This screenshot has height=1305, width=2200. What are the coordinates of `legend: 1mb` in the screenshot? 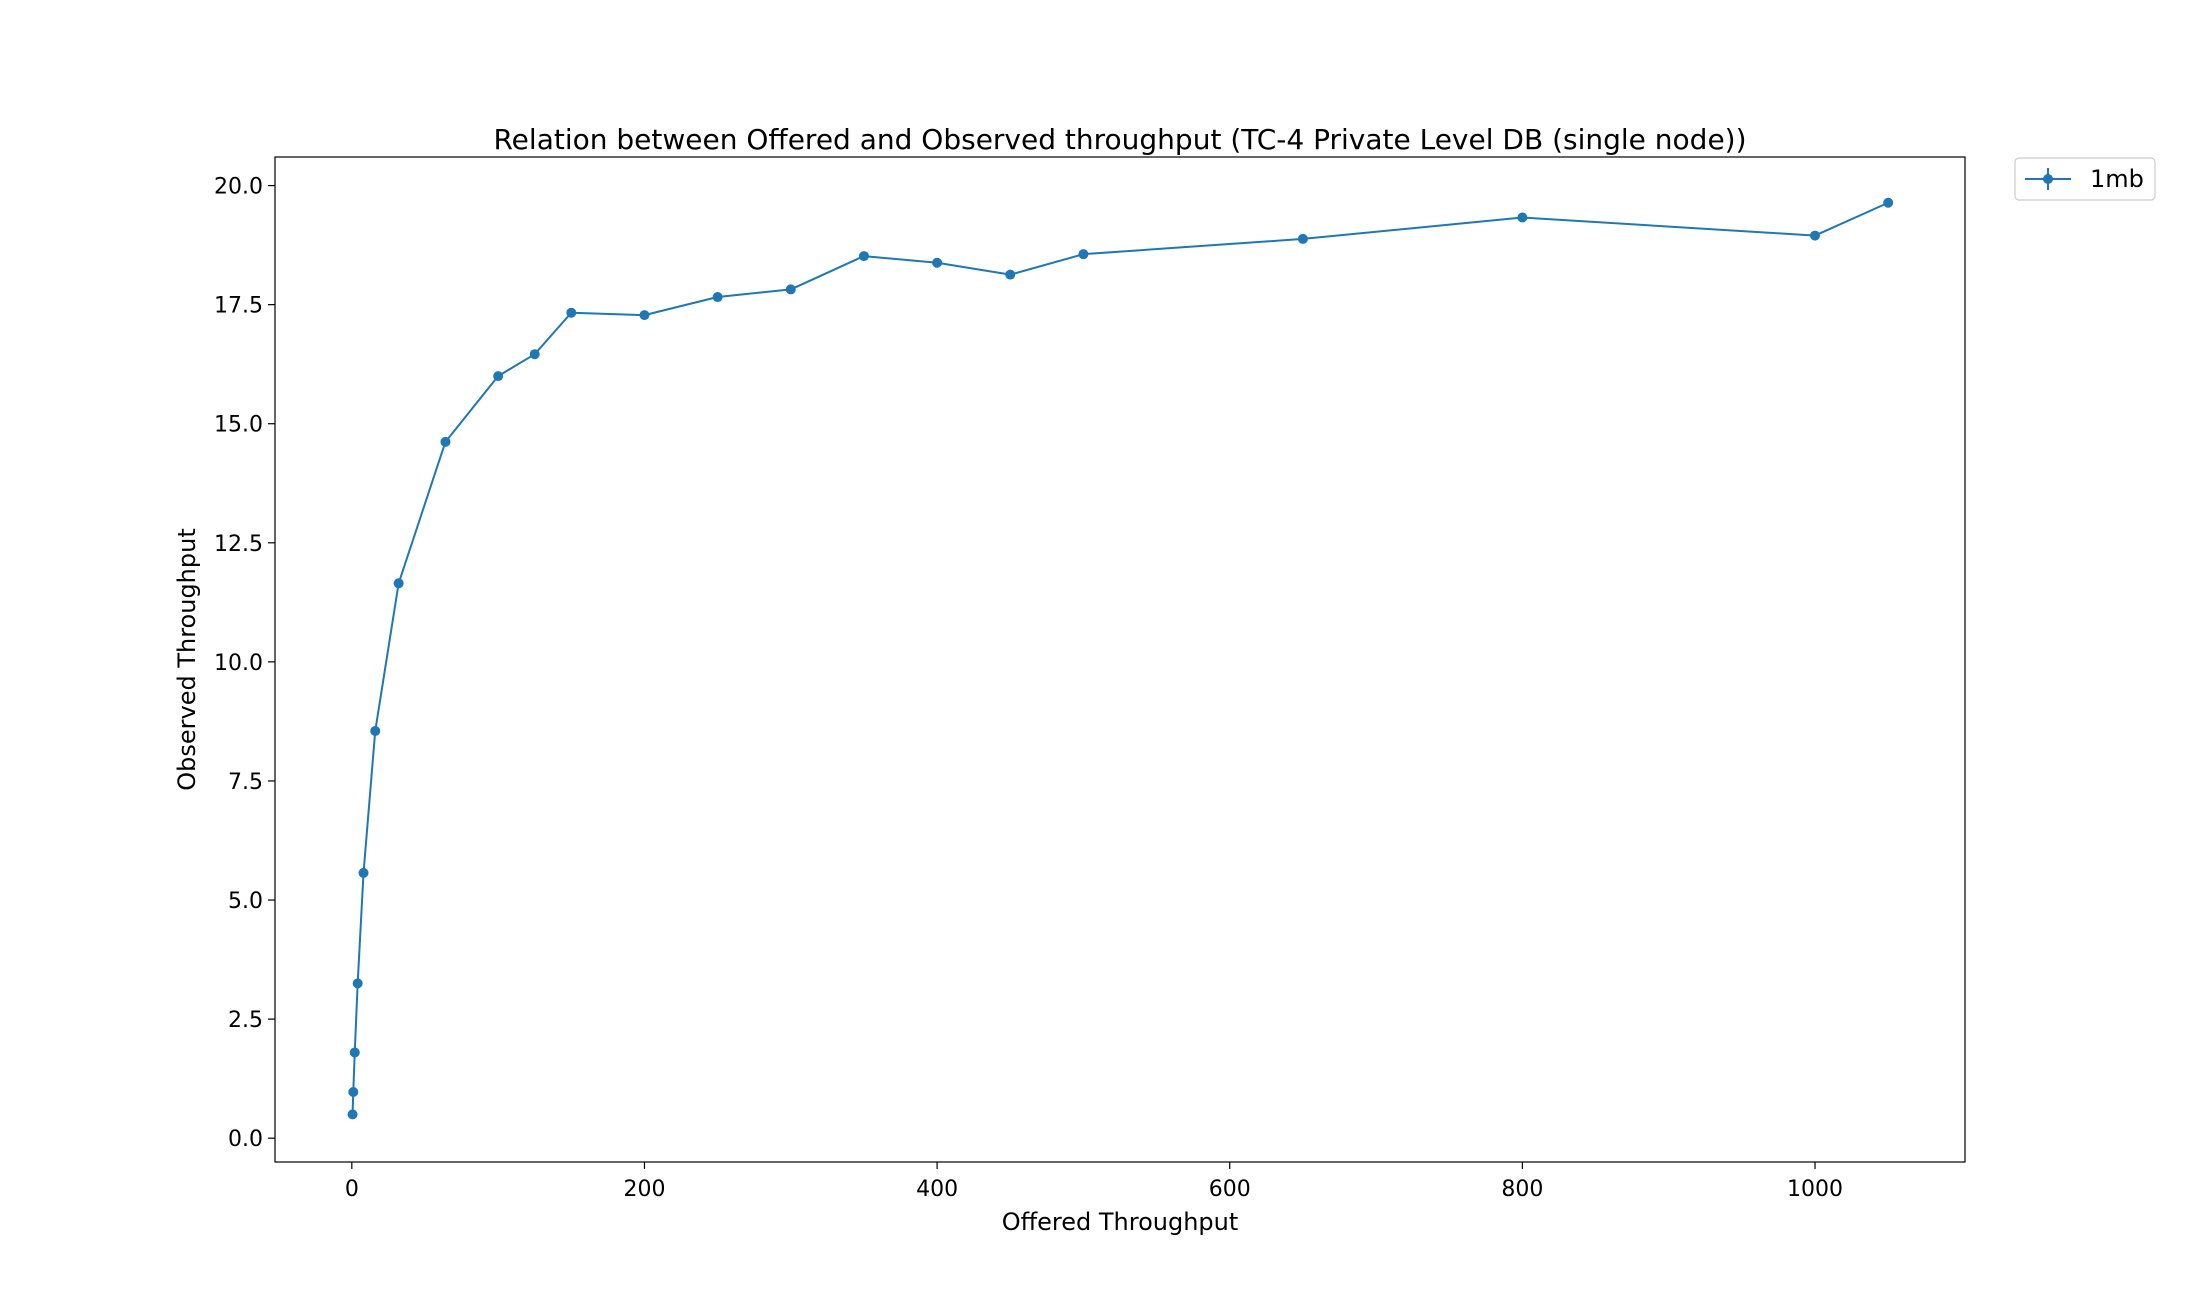 It's located at (2085, 179).